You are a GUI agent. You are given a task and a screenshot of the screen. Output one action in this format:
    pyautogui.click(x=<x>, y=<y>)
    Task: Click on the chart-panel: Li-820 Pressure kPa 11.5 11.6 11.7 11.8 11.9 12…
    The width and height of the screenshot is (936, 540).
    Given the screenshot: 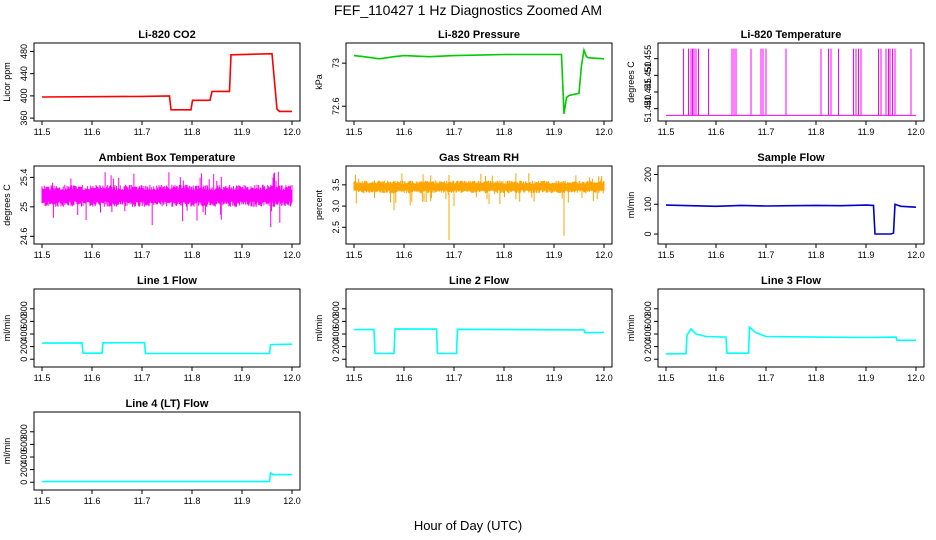 What is the action you would take?
    pyautogui.click(x=463, y=83)
    